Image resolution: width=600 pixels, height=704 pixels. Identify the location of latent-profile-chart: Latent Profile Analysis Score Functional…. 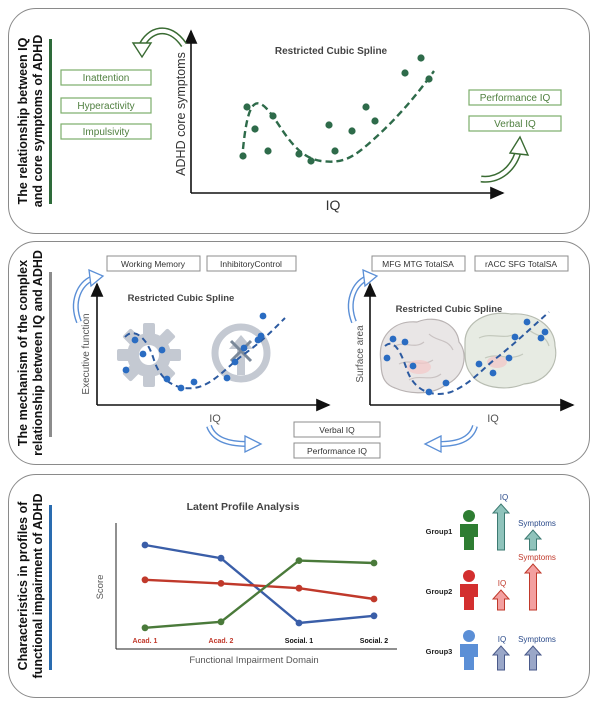
(246, 583).